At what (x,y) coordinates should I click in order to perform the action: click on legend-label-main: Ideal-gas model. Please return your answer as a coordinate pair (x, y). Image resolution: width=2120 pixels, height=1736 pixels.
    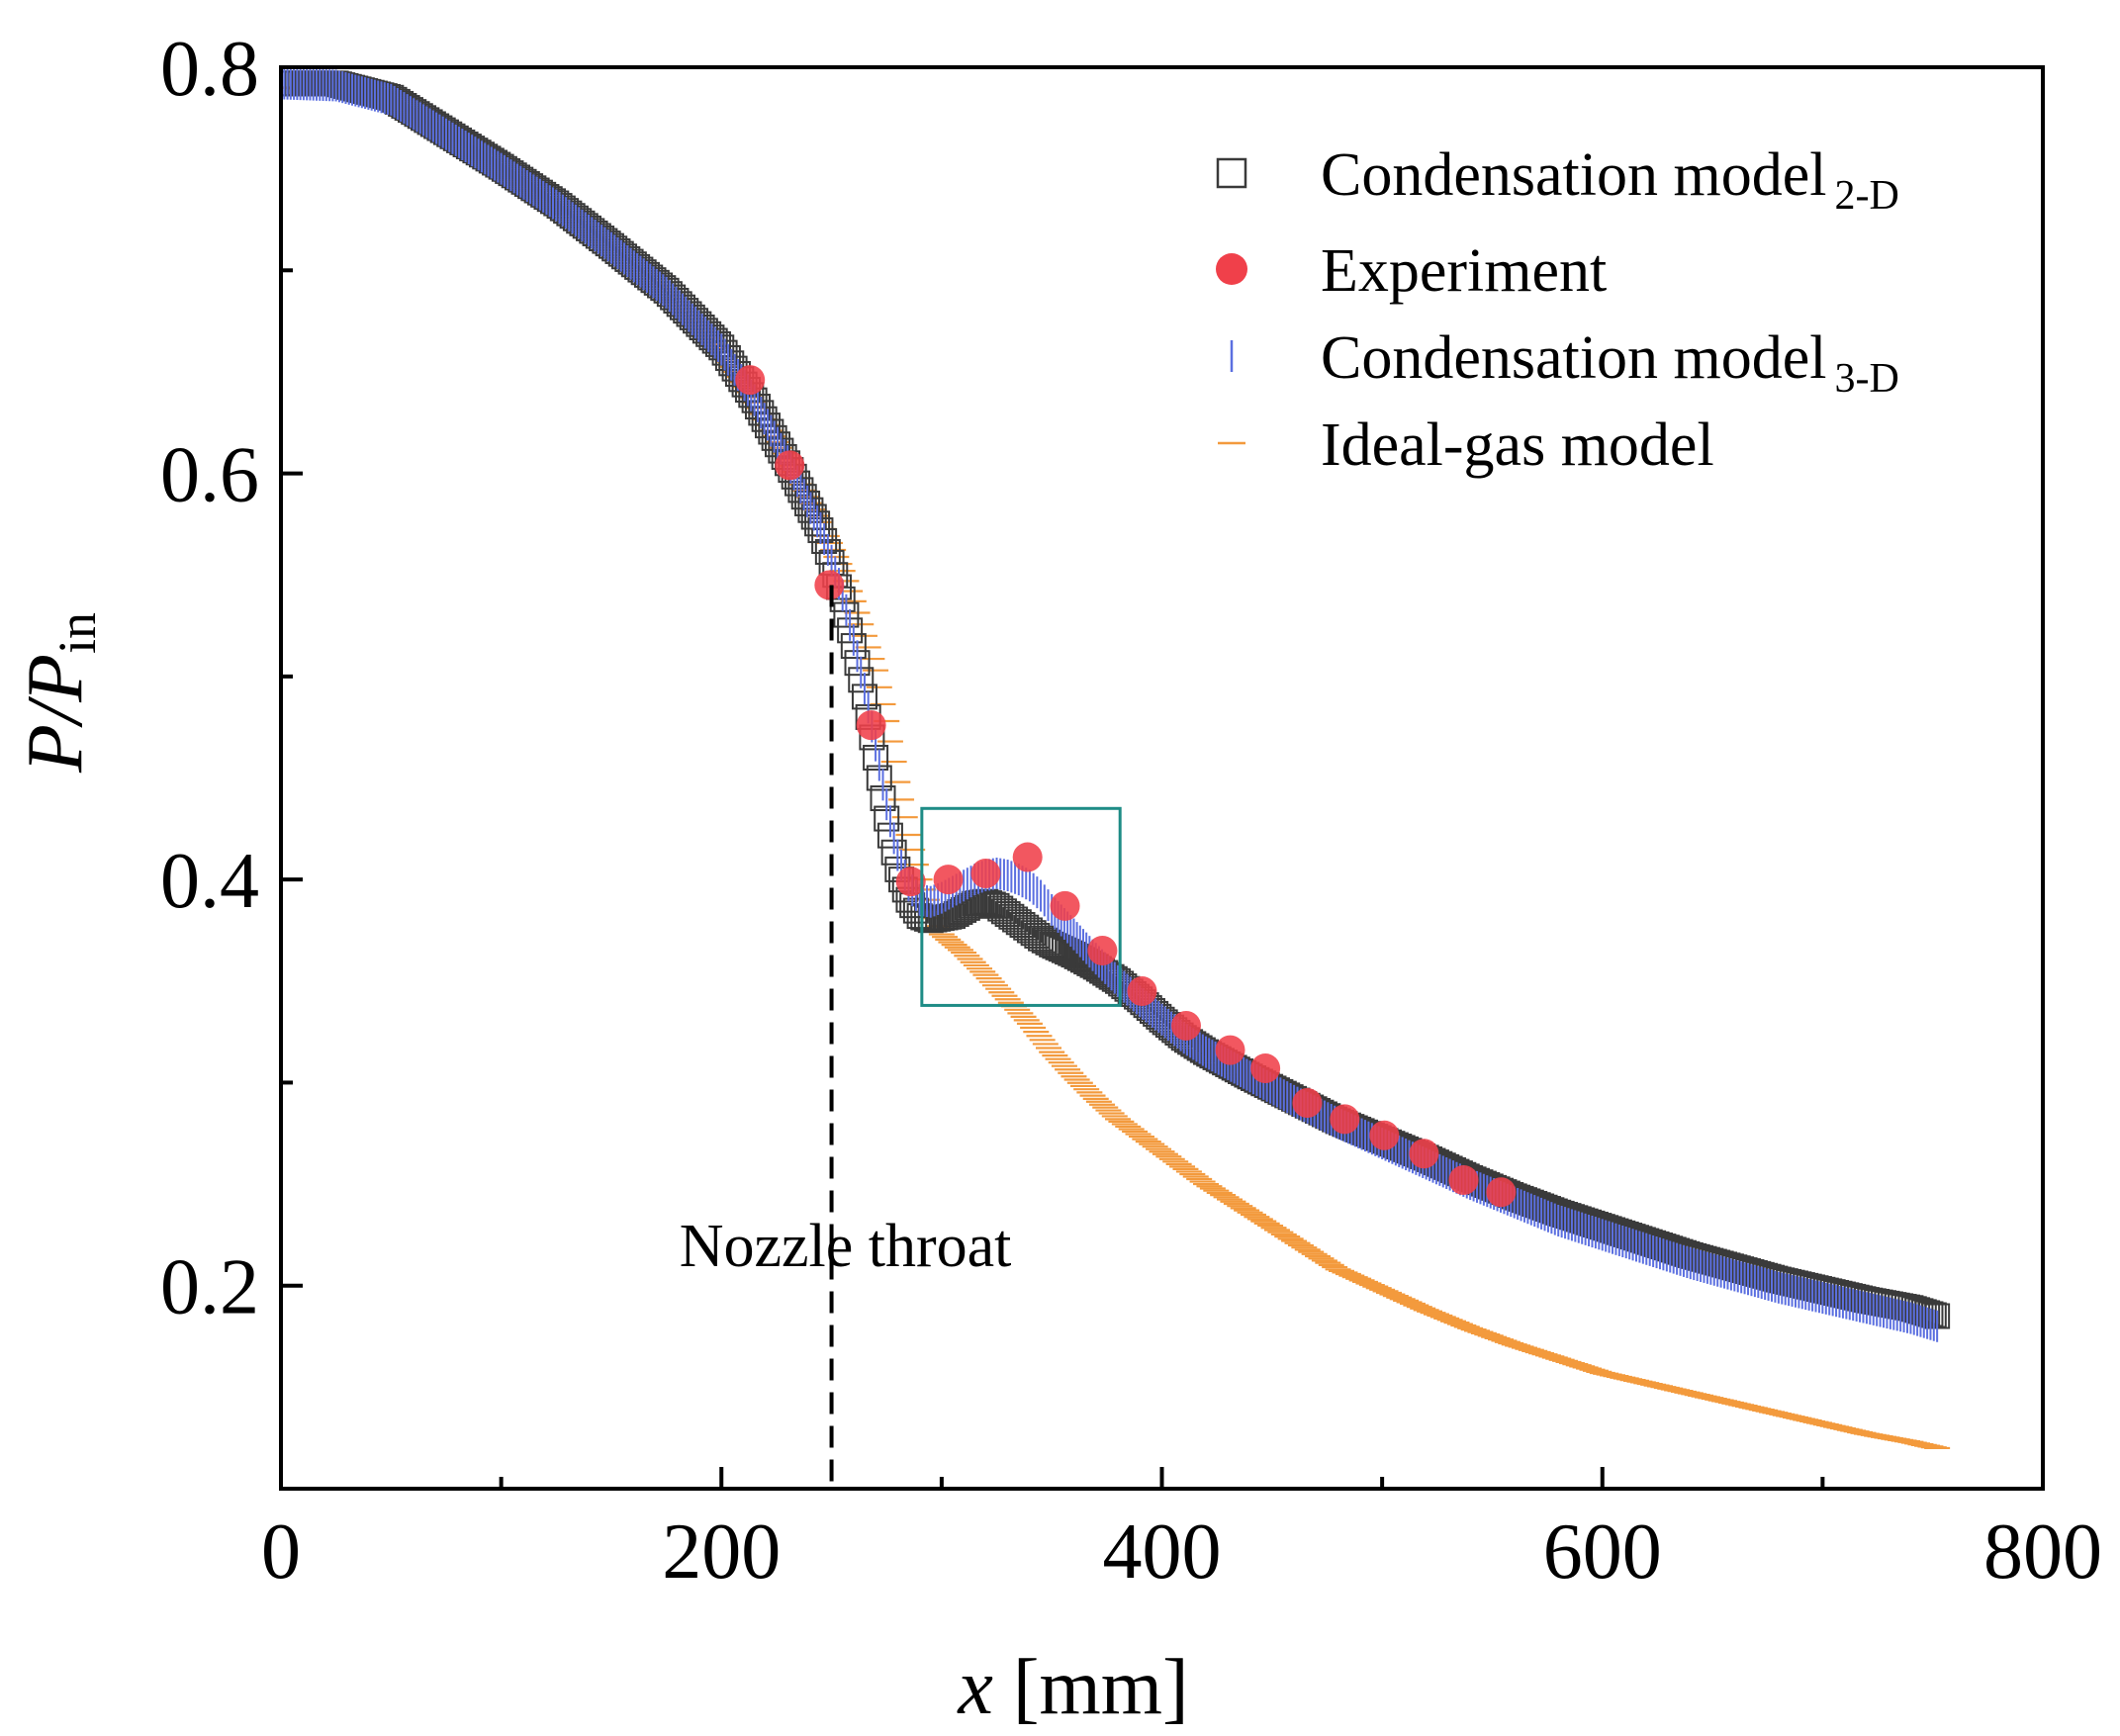
    Looking at the image, I should click on (1517, 445).